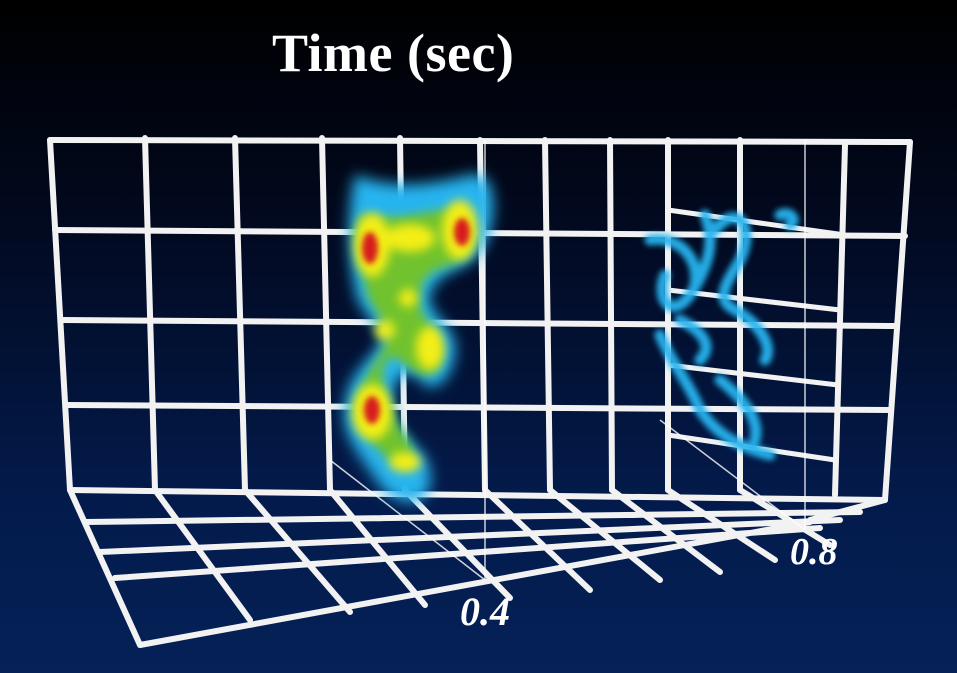 The image size is (957, 673). What do you see at coordinates (721, 334) in the screenshot?
I see `activity-blob-late` at bounding box center [721, 334].